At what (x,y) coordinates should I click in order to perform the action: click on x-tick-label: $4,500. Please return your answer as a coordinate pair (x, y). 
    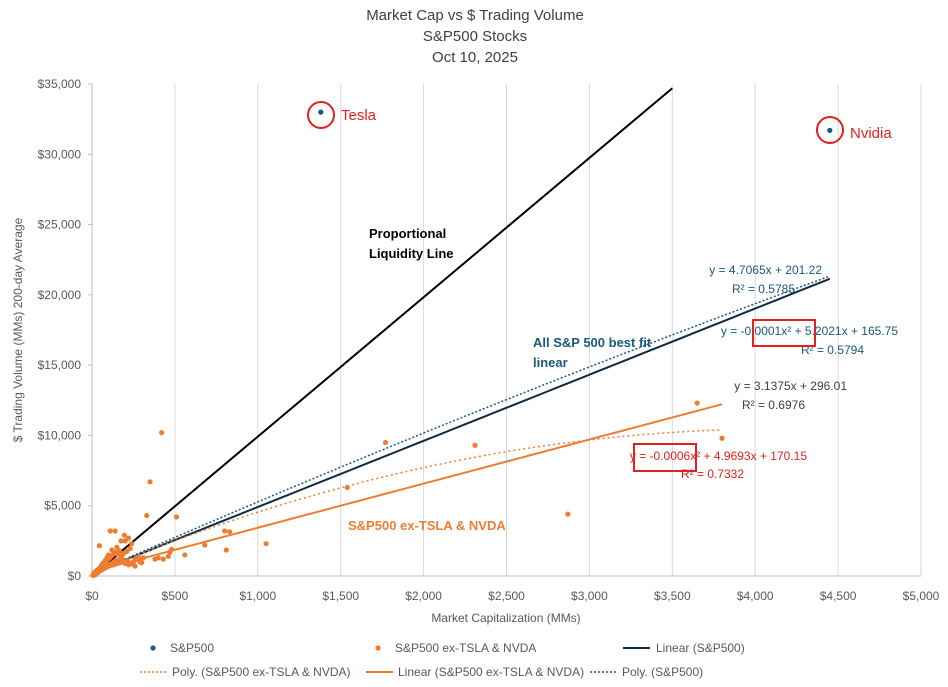
    Looking at the image, I should click on (838, 596).